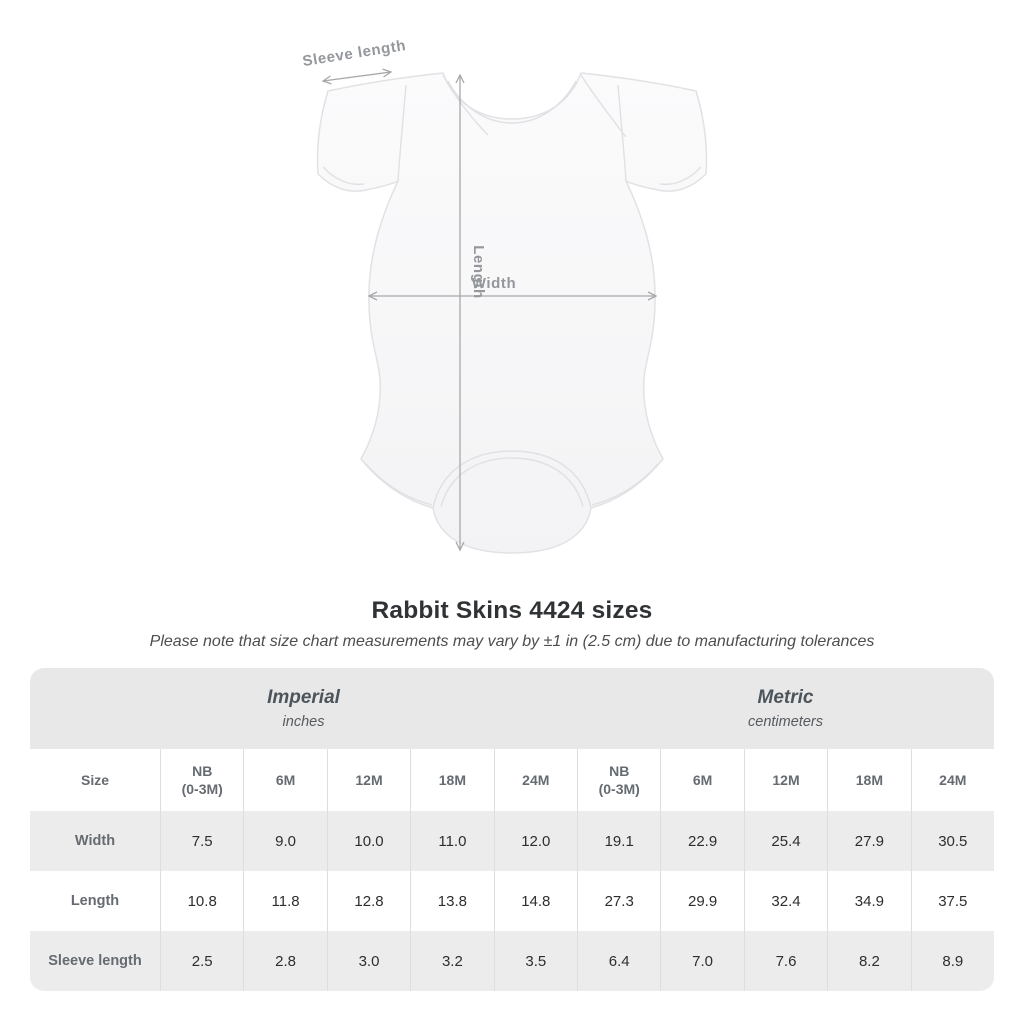  What do you see at coordinates (452, 961) in the screenshot?
I see `size-value: 3.2` at bounding box center [452, 961].